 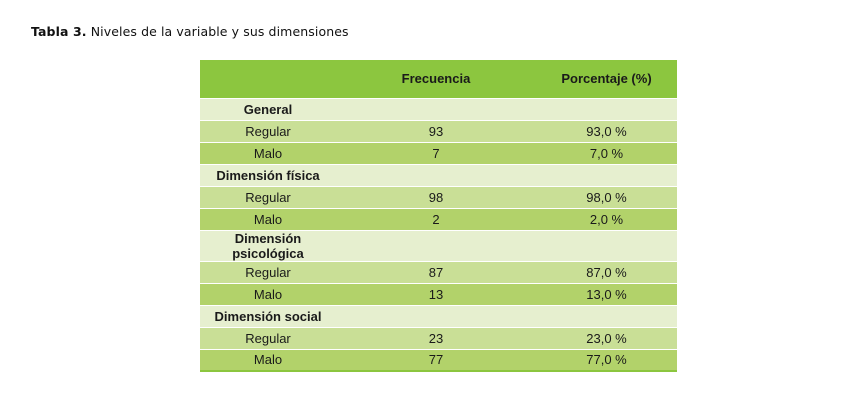 I want to click on table-row: Regular 93 93,0 %, so click(x=438, y=131).